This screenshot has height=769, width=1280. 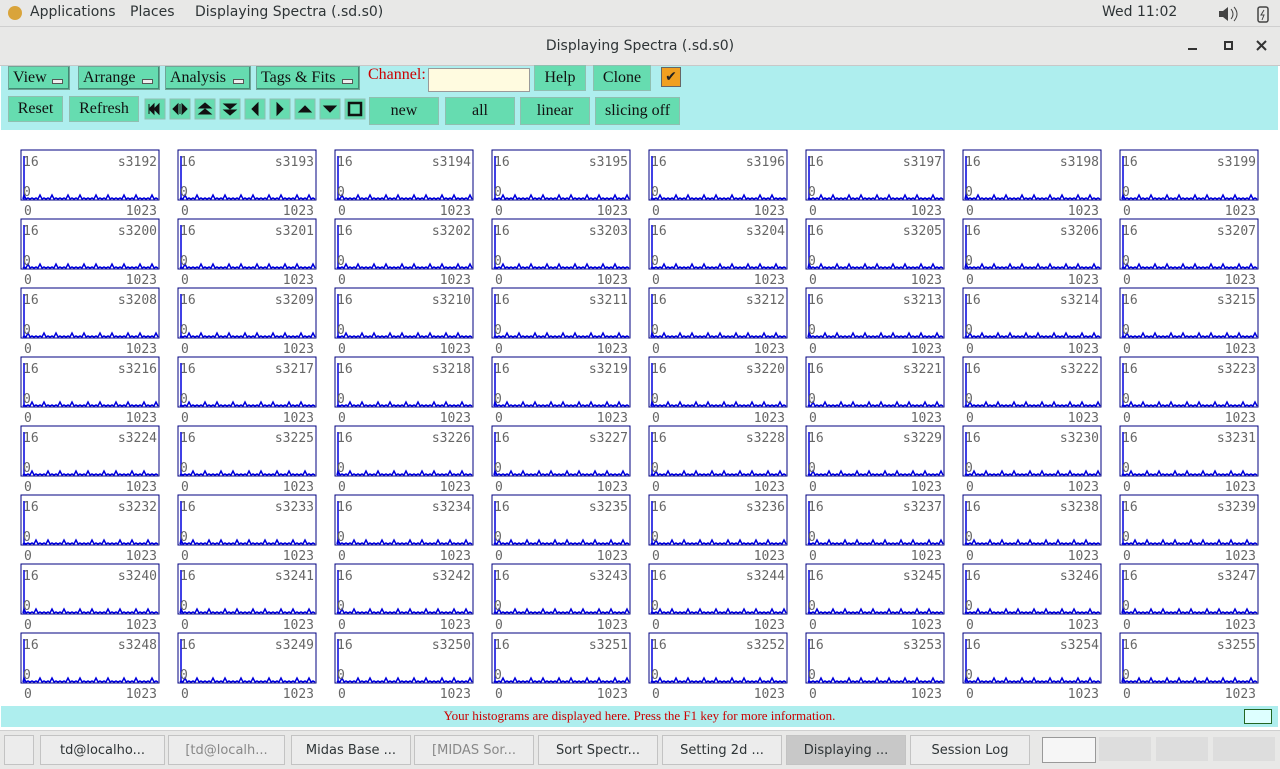 I want to click on spectrum-panel: 16 s3232 0 0 1023, so click(x=90, y=529).